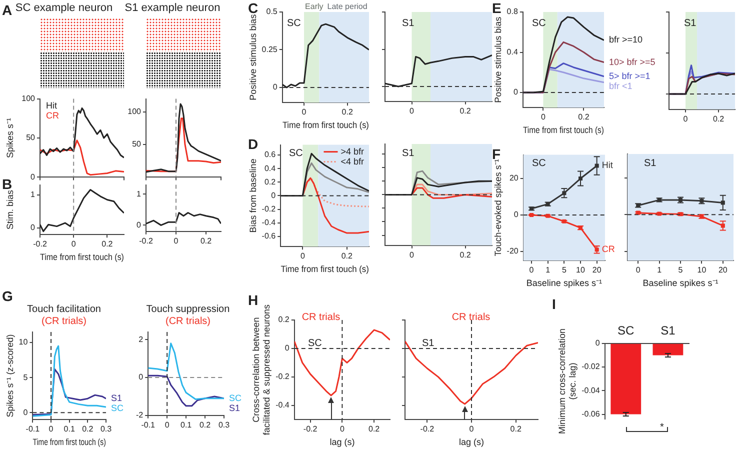 The image size is (739, 449). Describe the element at coordinates (284, 319) in the screenshot. I see `y-tick-label: 0.2` at that location.